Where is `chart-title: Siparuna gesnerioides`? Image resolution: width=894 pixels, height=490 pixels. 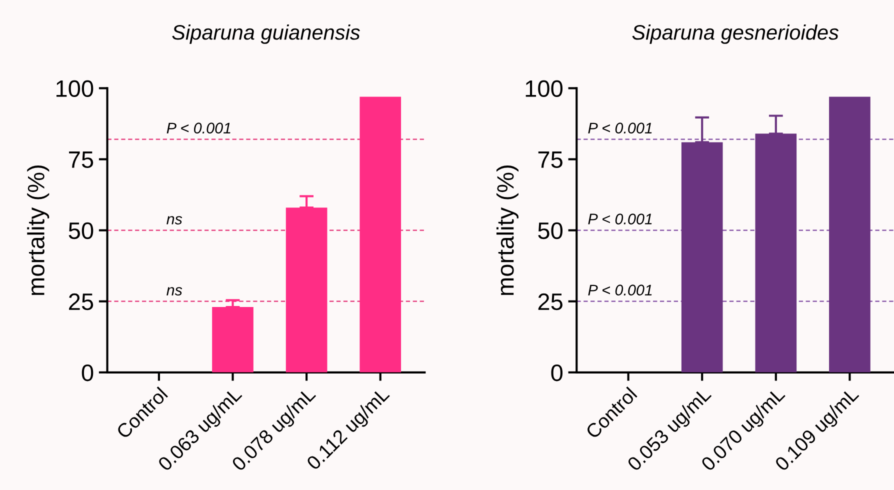 chart-title: Siparuna gesnerioides is located at coordinates (735, 34).